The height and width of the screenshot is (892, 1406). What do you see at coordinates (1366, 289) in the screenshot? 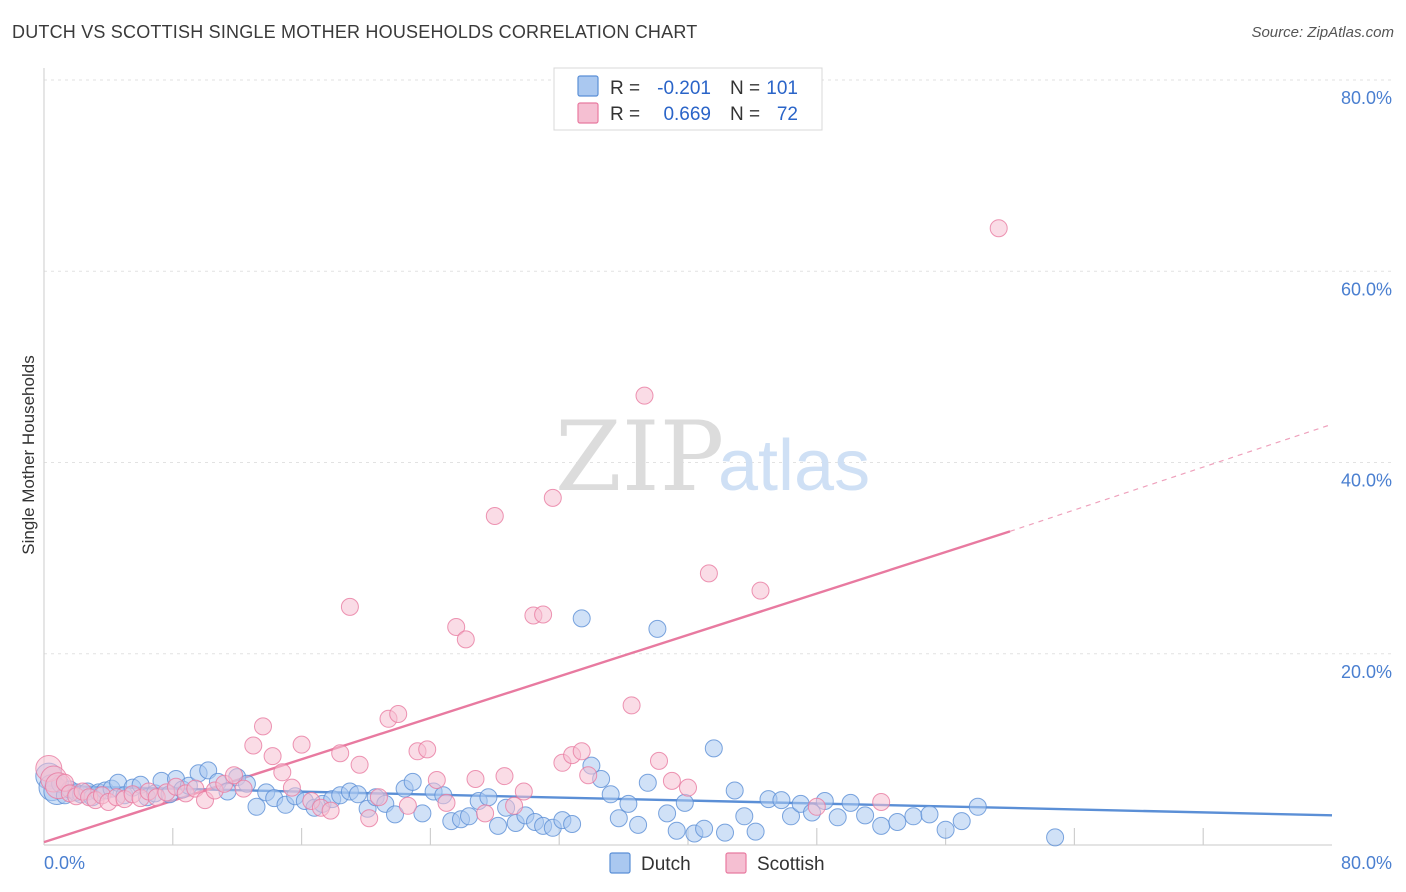
I see `y-tick-label-2: 60.0%` at bounding box center [1366, 289].